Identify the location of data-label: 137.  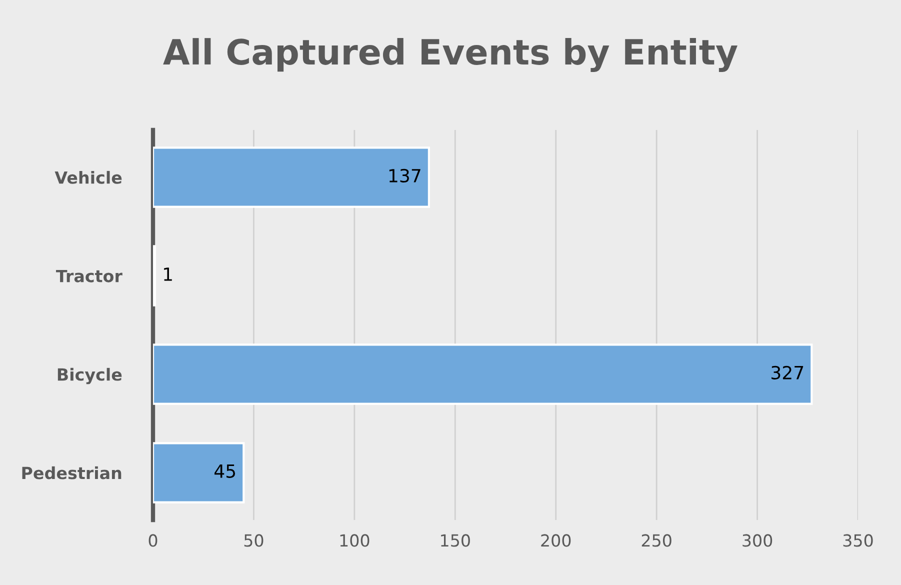
(404, 175).